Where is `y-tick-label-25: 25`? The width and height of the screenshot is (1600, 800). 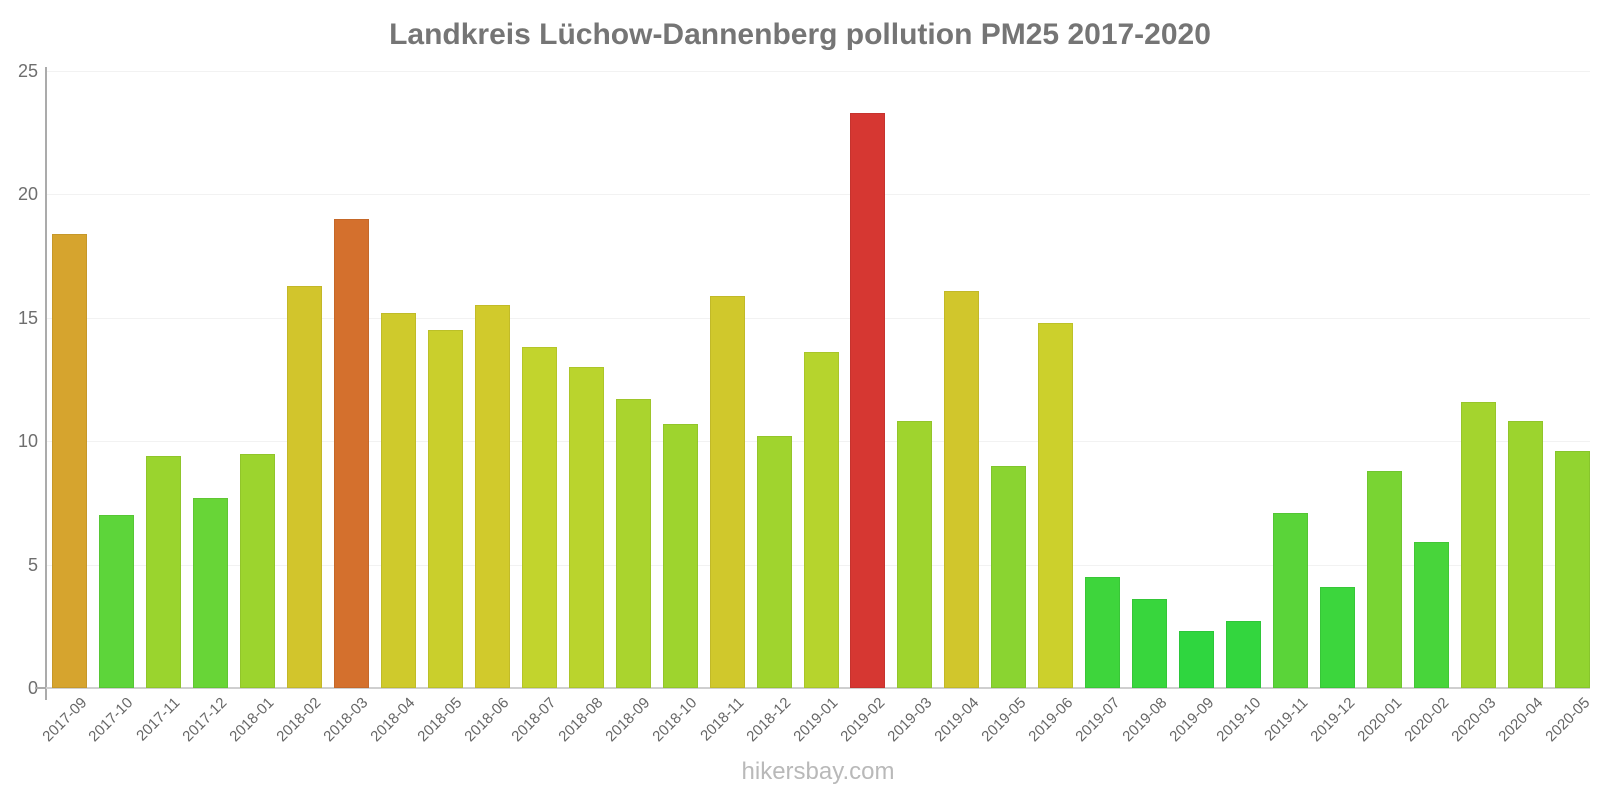 y-tick-label-25: 25 is located at coordinates (27, 71).